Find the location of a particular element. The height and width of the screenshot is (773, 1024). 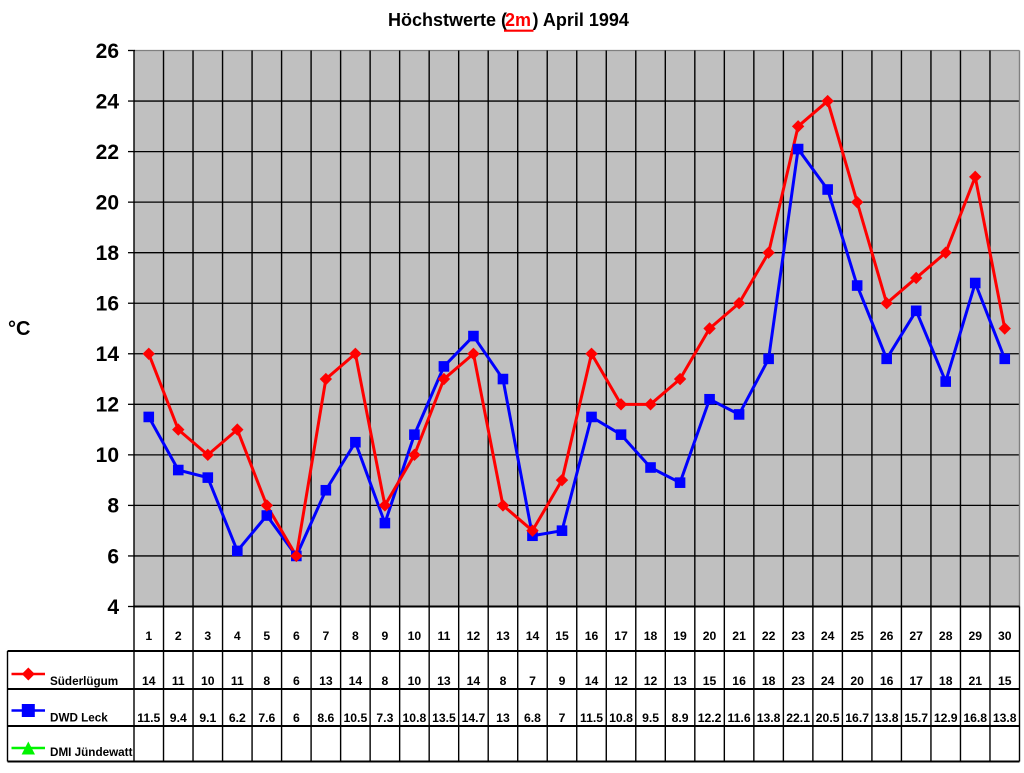

svg-text: 16.7 is located at coordinates (857, 718).